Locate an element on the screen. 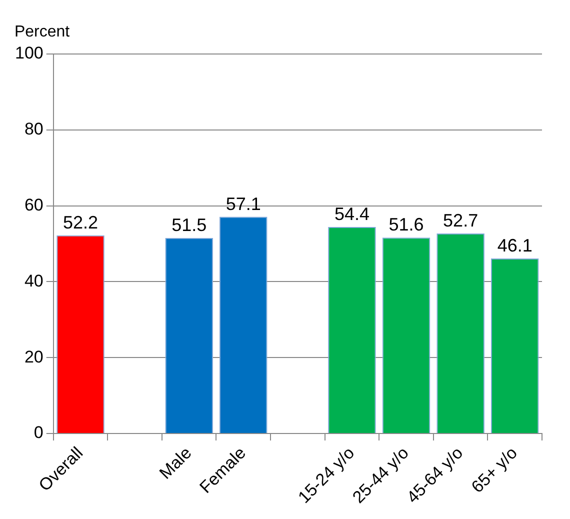  y-tick-label: 40 is located at coordinates (34, 280).